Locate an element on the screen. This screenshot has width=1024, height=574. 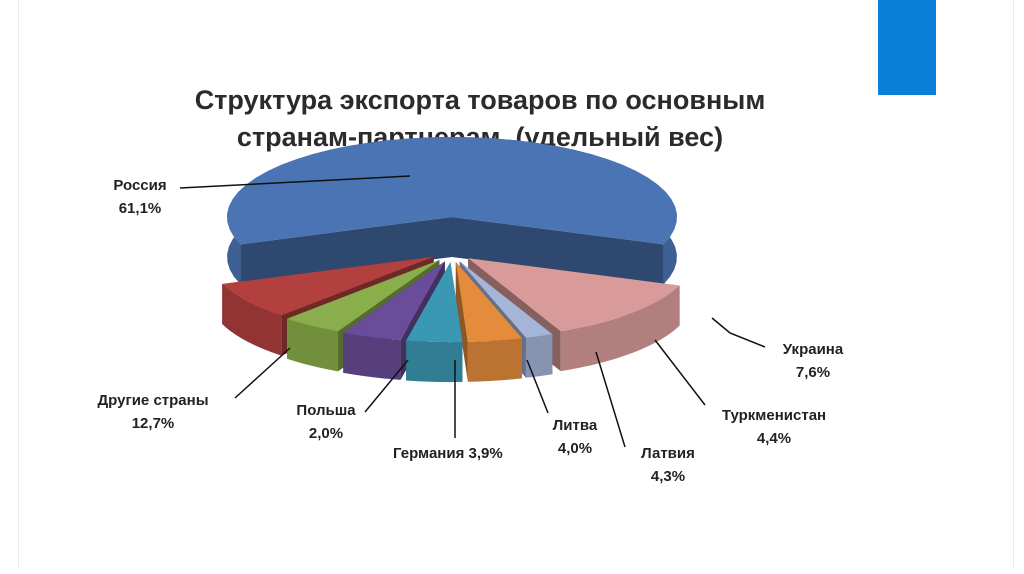
slice-label-name: Туркменистан is located at coordinates (774, 415).